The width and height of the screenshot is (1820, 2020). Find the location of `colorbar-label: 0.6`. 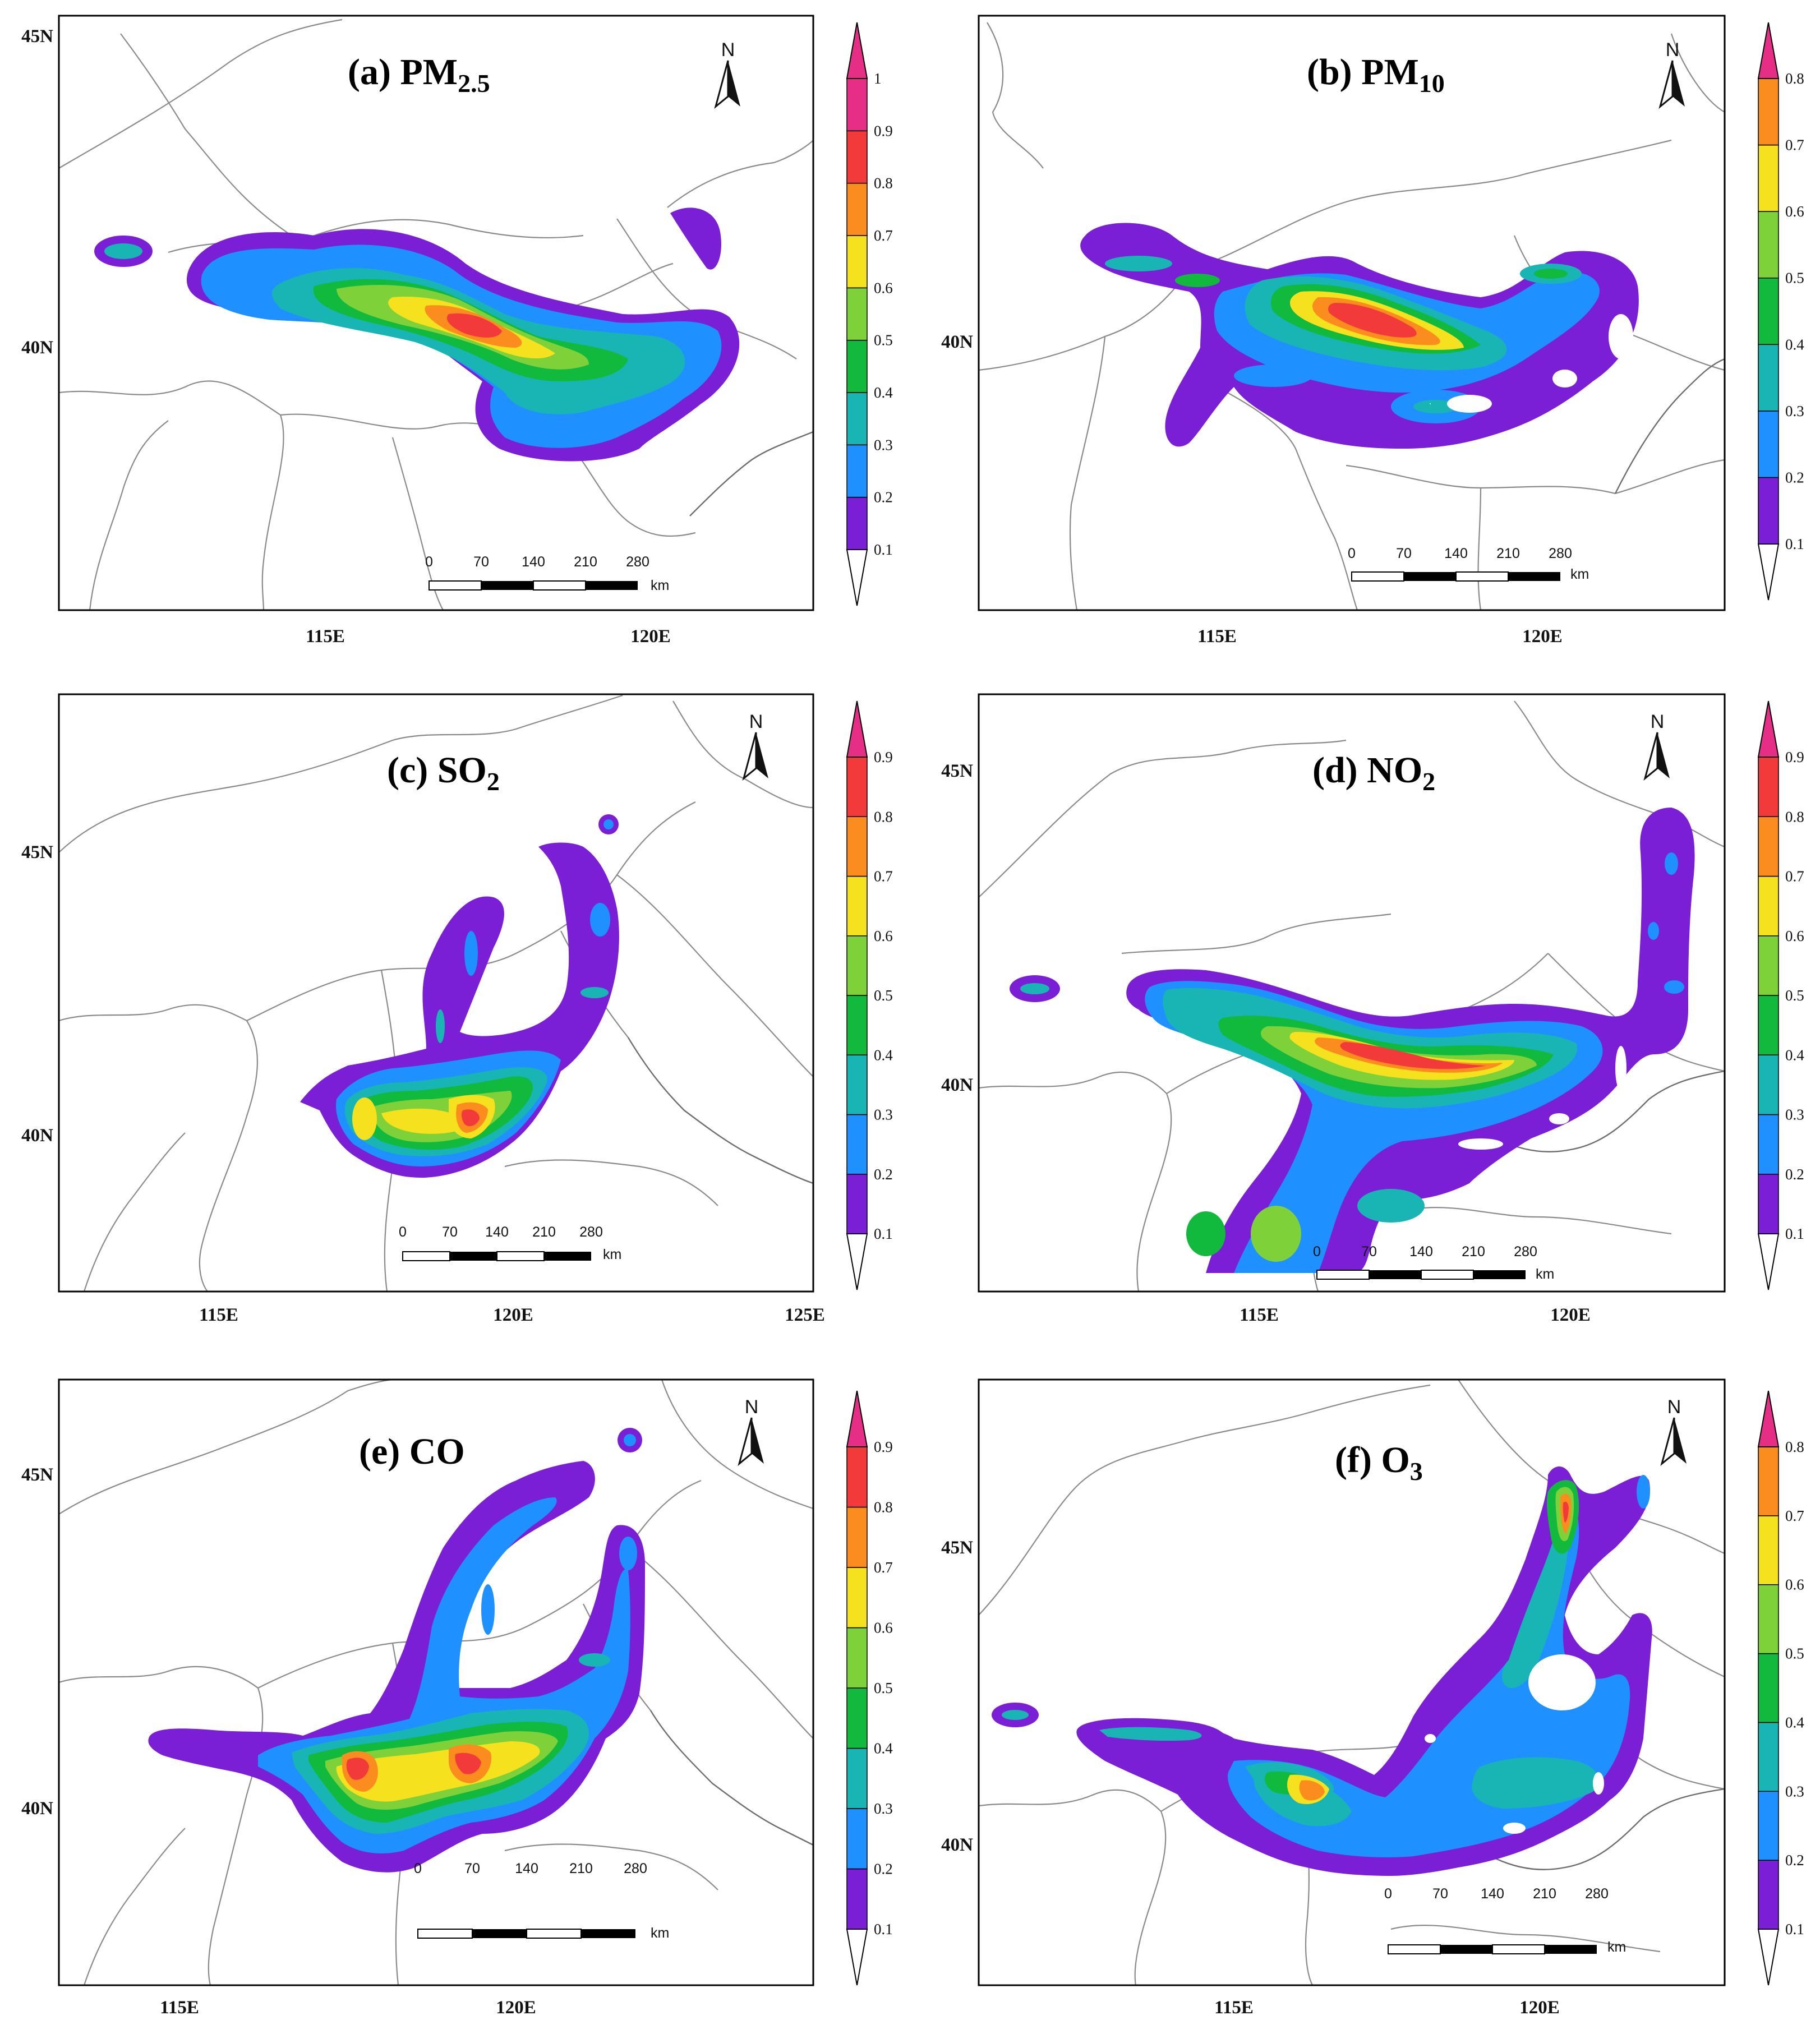

colorbar-label: 0.6 is located at coordinates (883, 936).